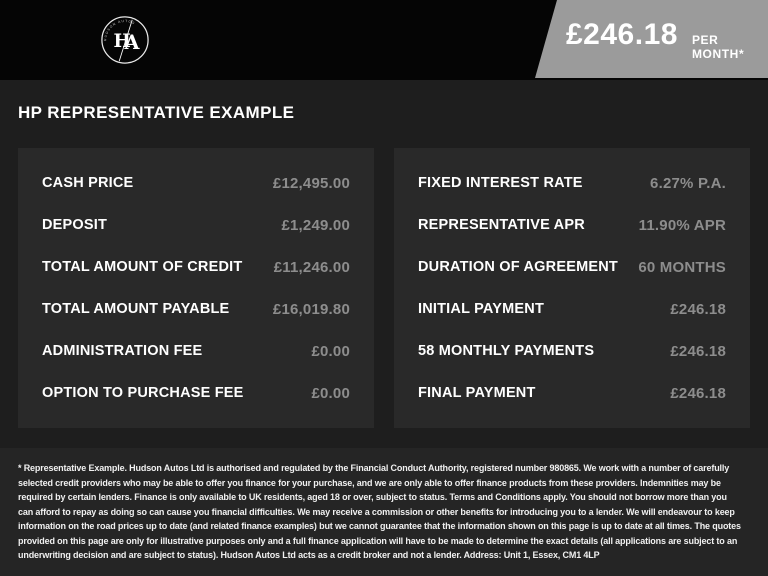  What do you see at coordinates (500, 183) in the screenshot?
I see `row-label: FIXED INTEREST RATE` at bounding box center [500, 183].